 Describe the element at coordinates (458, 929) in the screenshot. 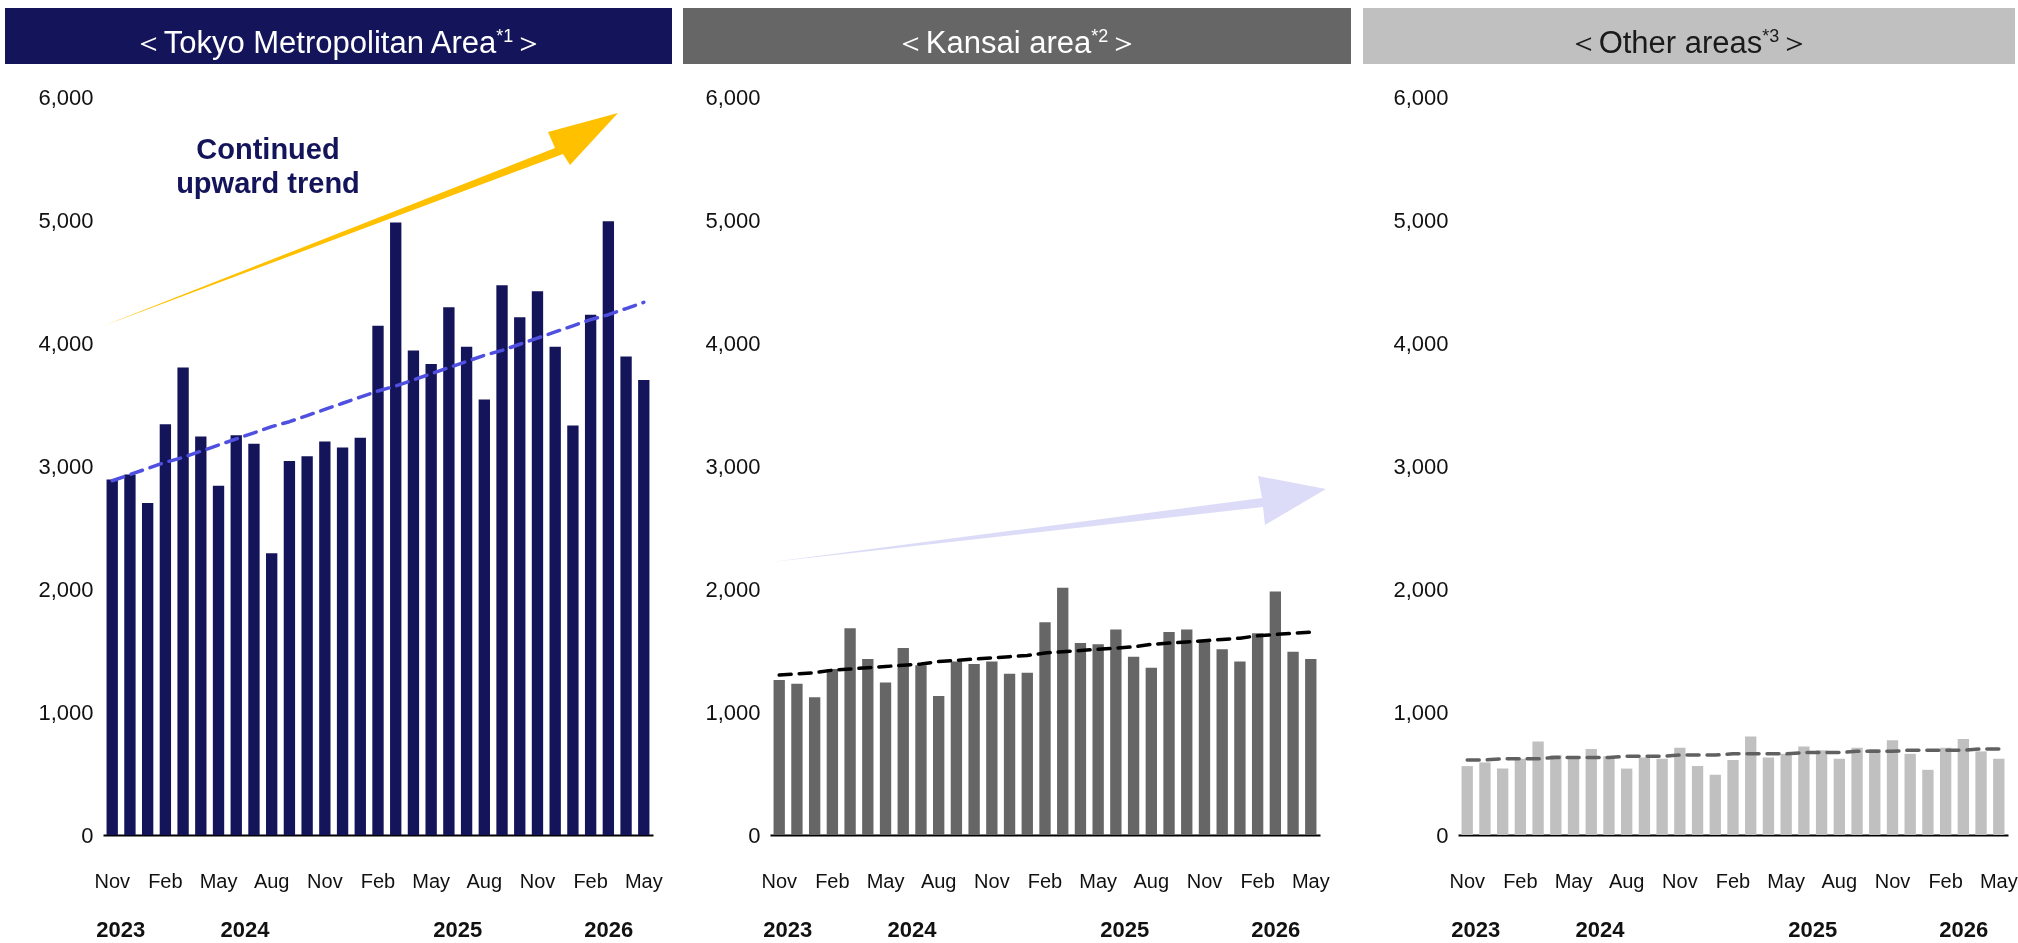

I see `text: 2025` at that location.